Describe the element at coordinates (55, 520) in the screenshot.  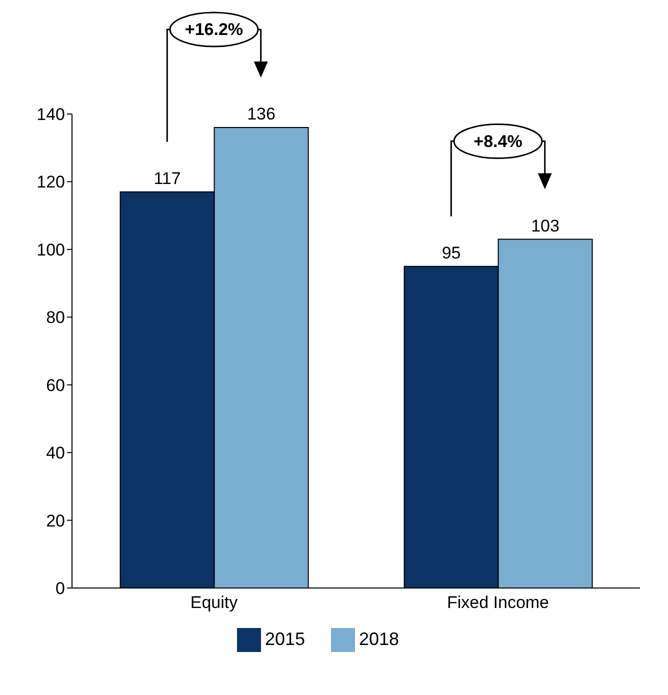
I see `y-tick-label: 20` at that location.